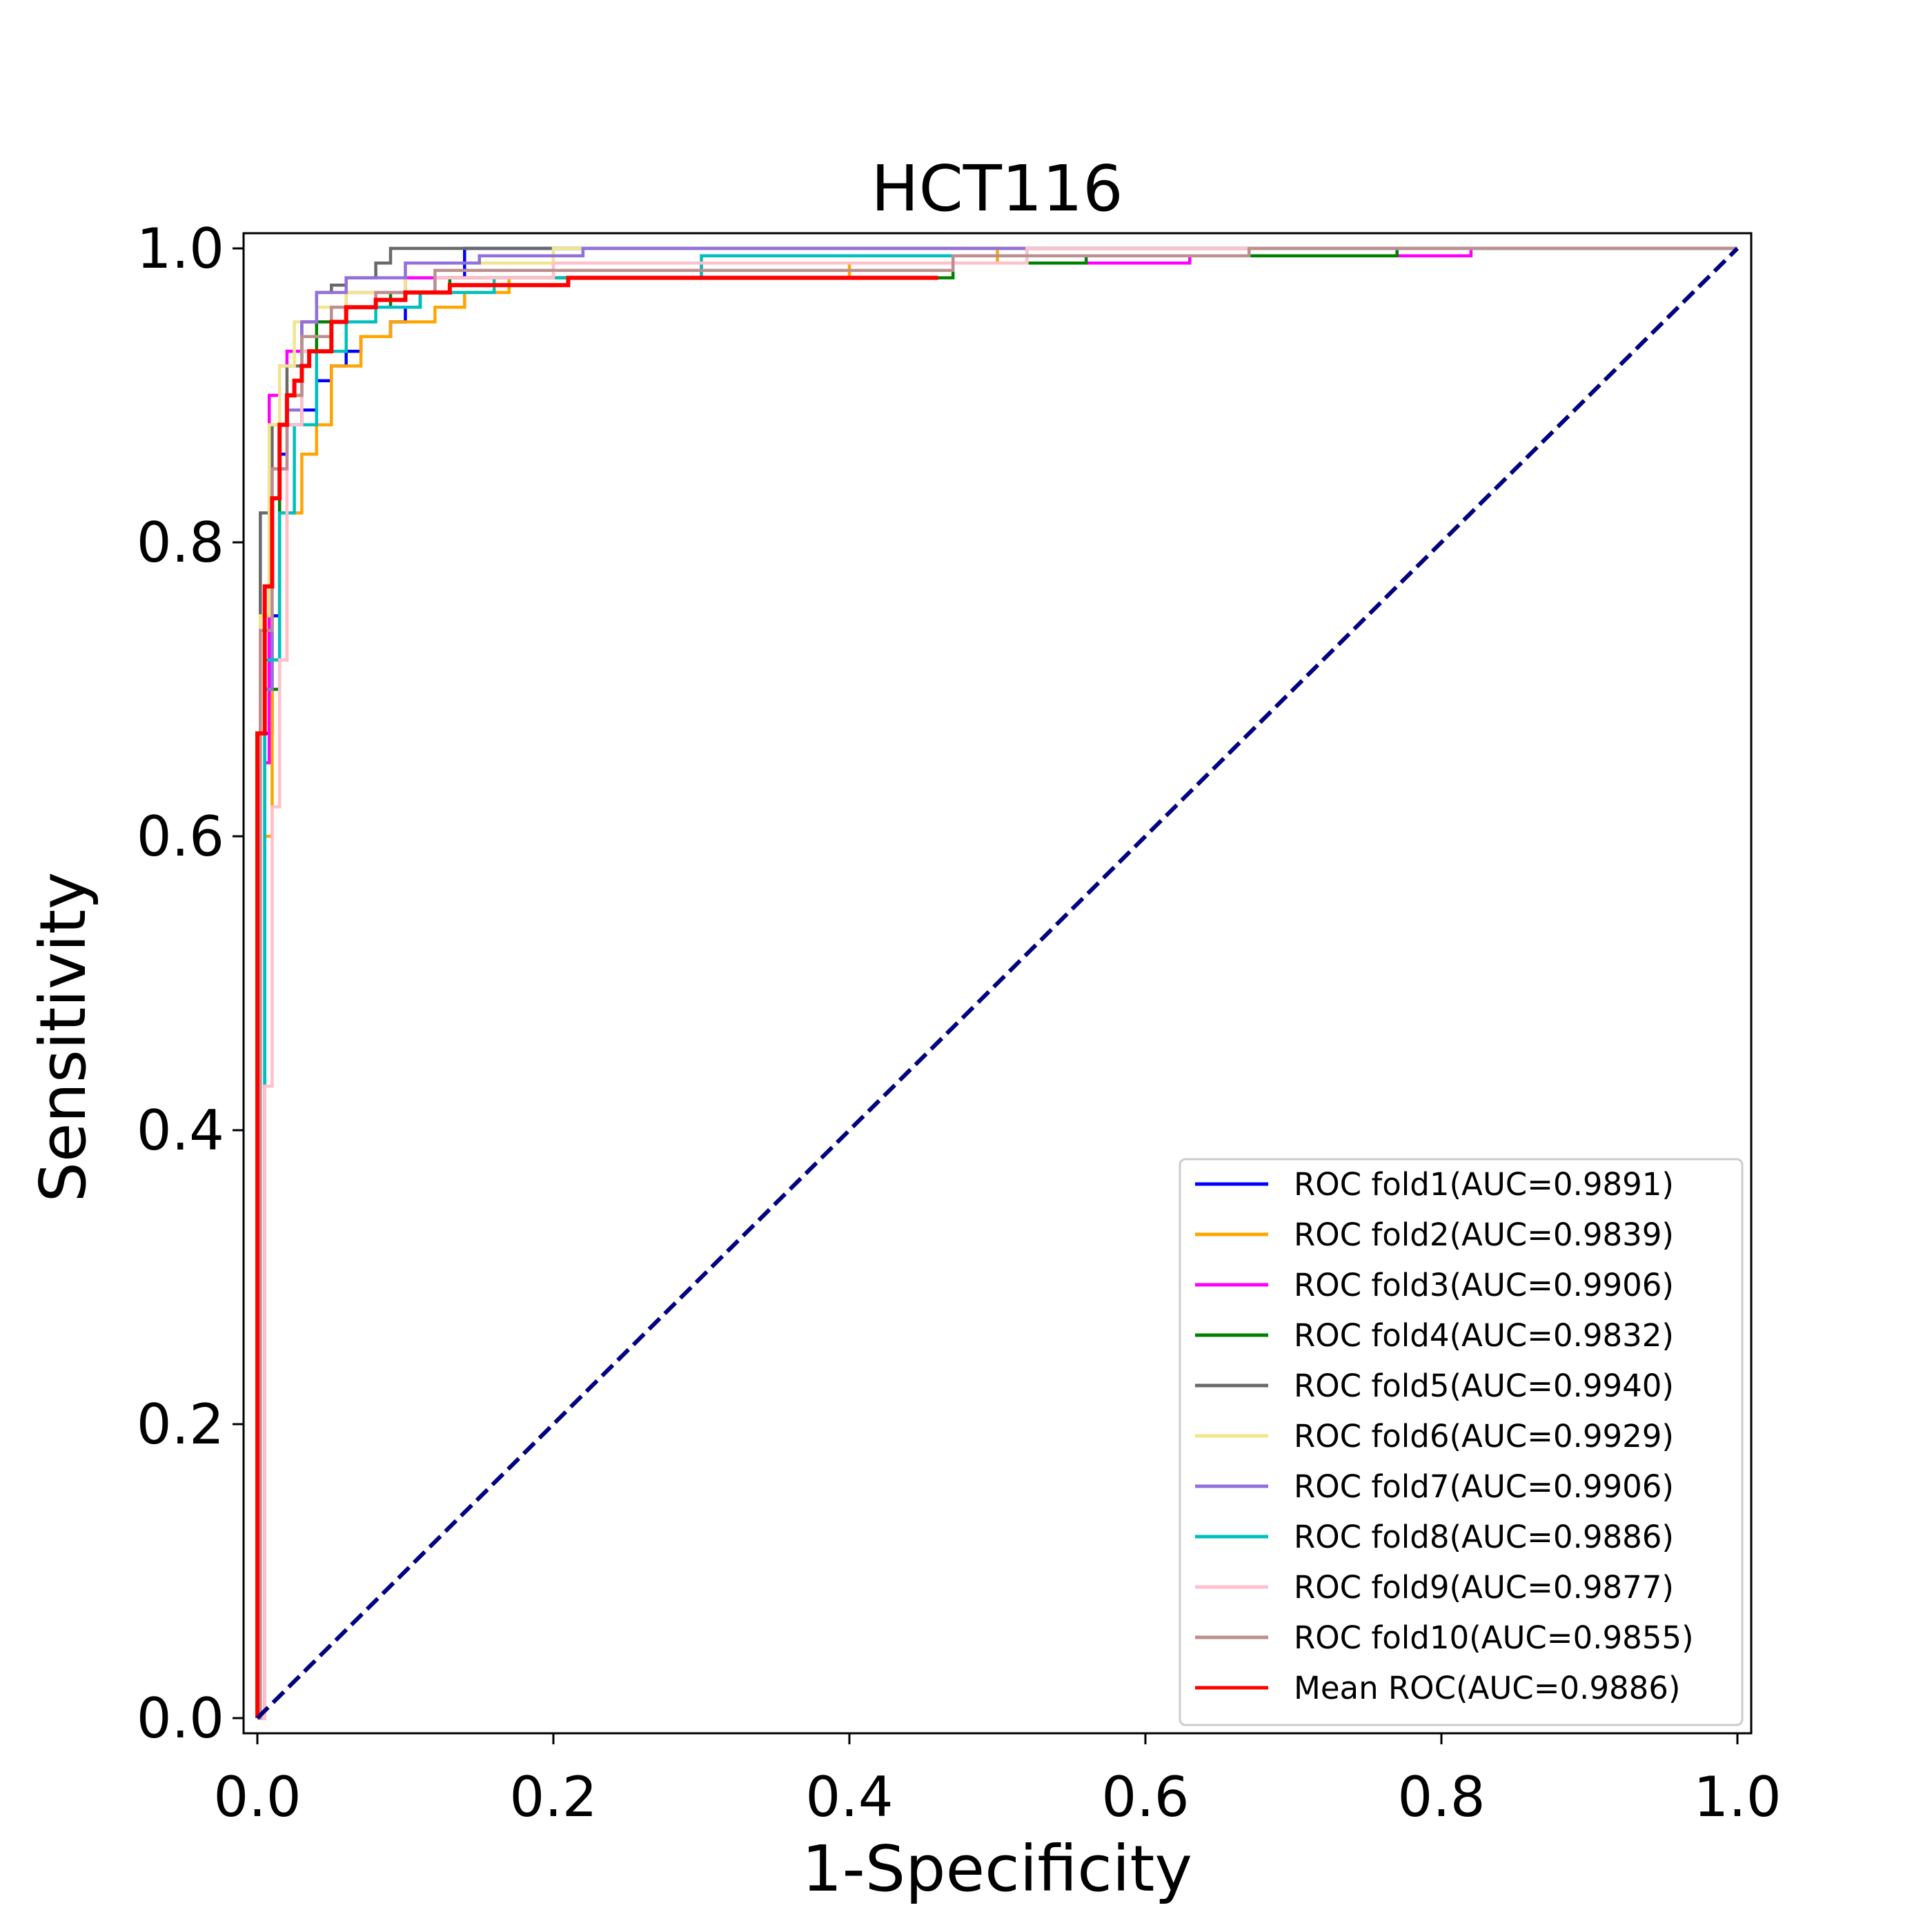  I want to click on legend-label-11: Mean ROC(AUC=0.9886), so click(1487, 1688).